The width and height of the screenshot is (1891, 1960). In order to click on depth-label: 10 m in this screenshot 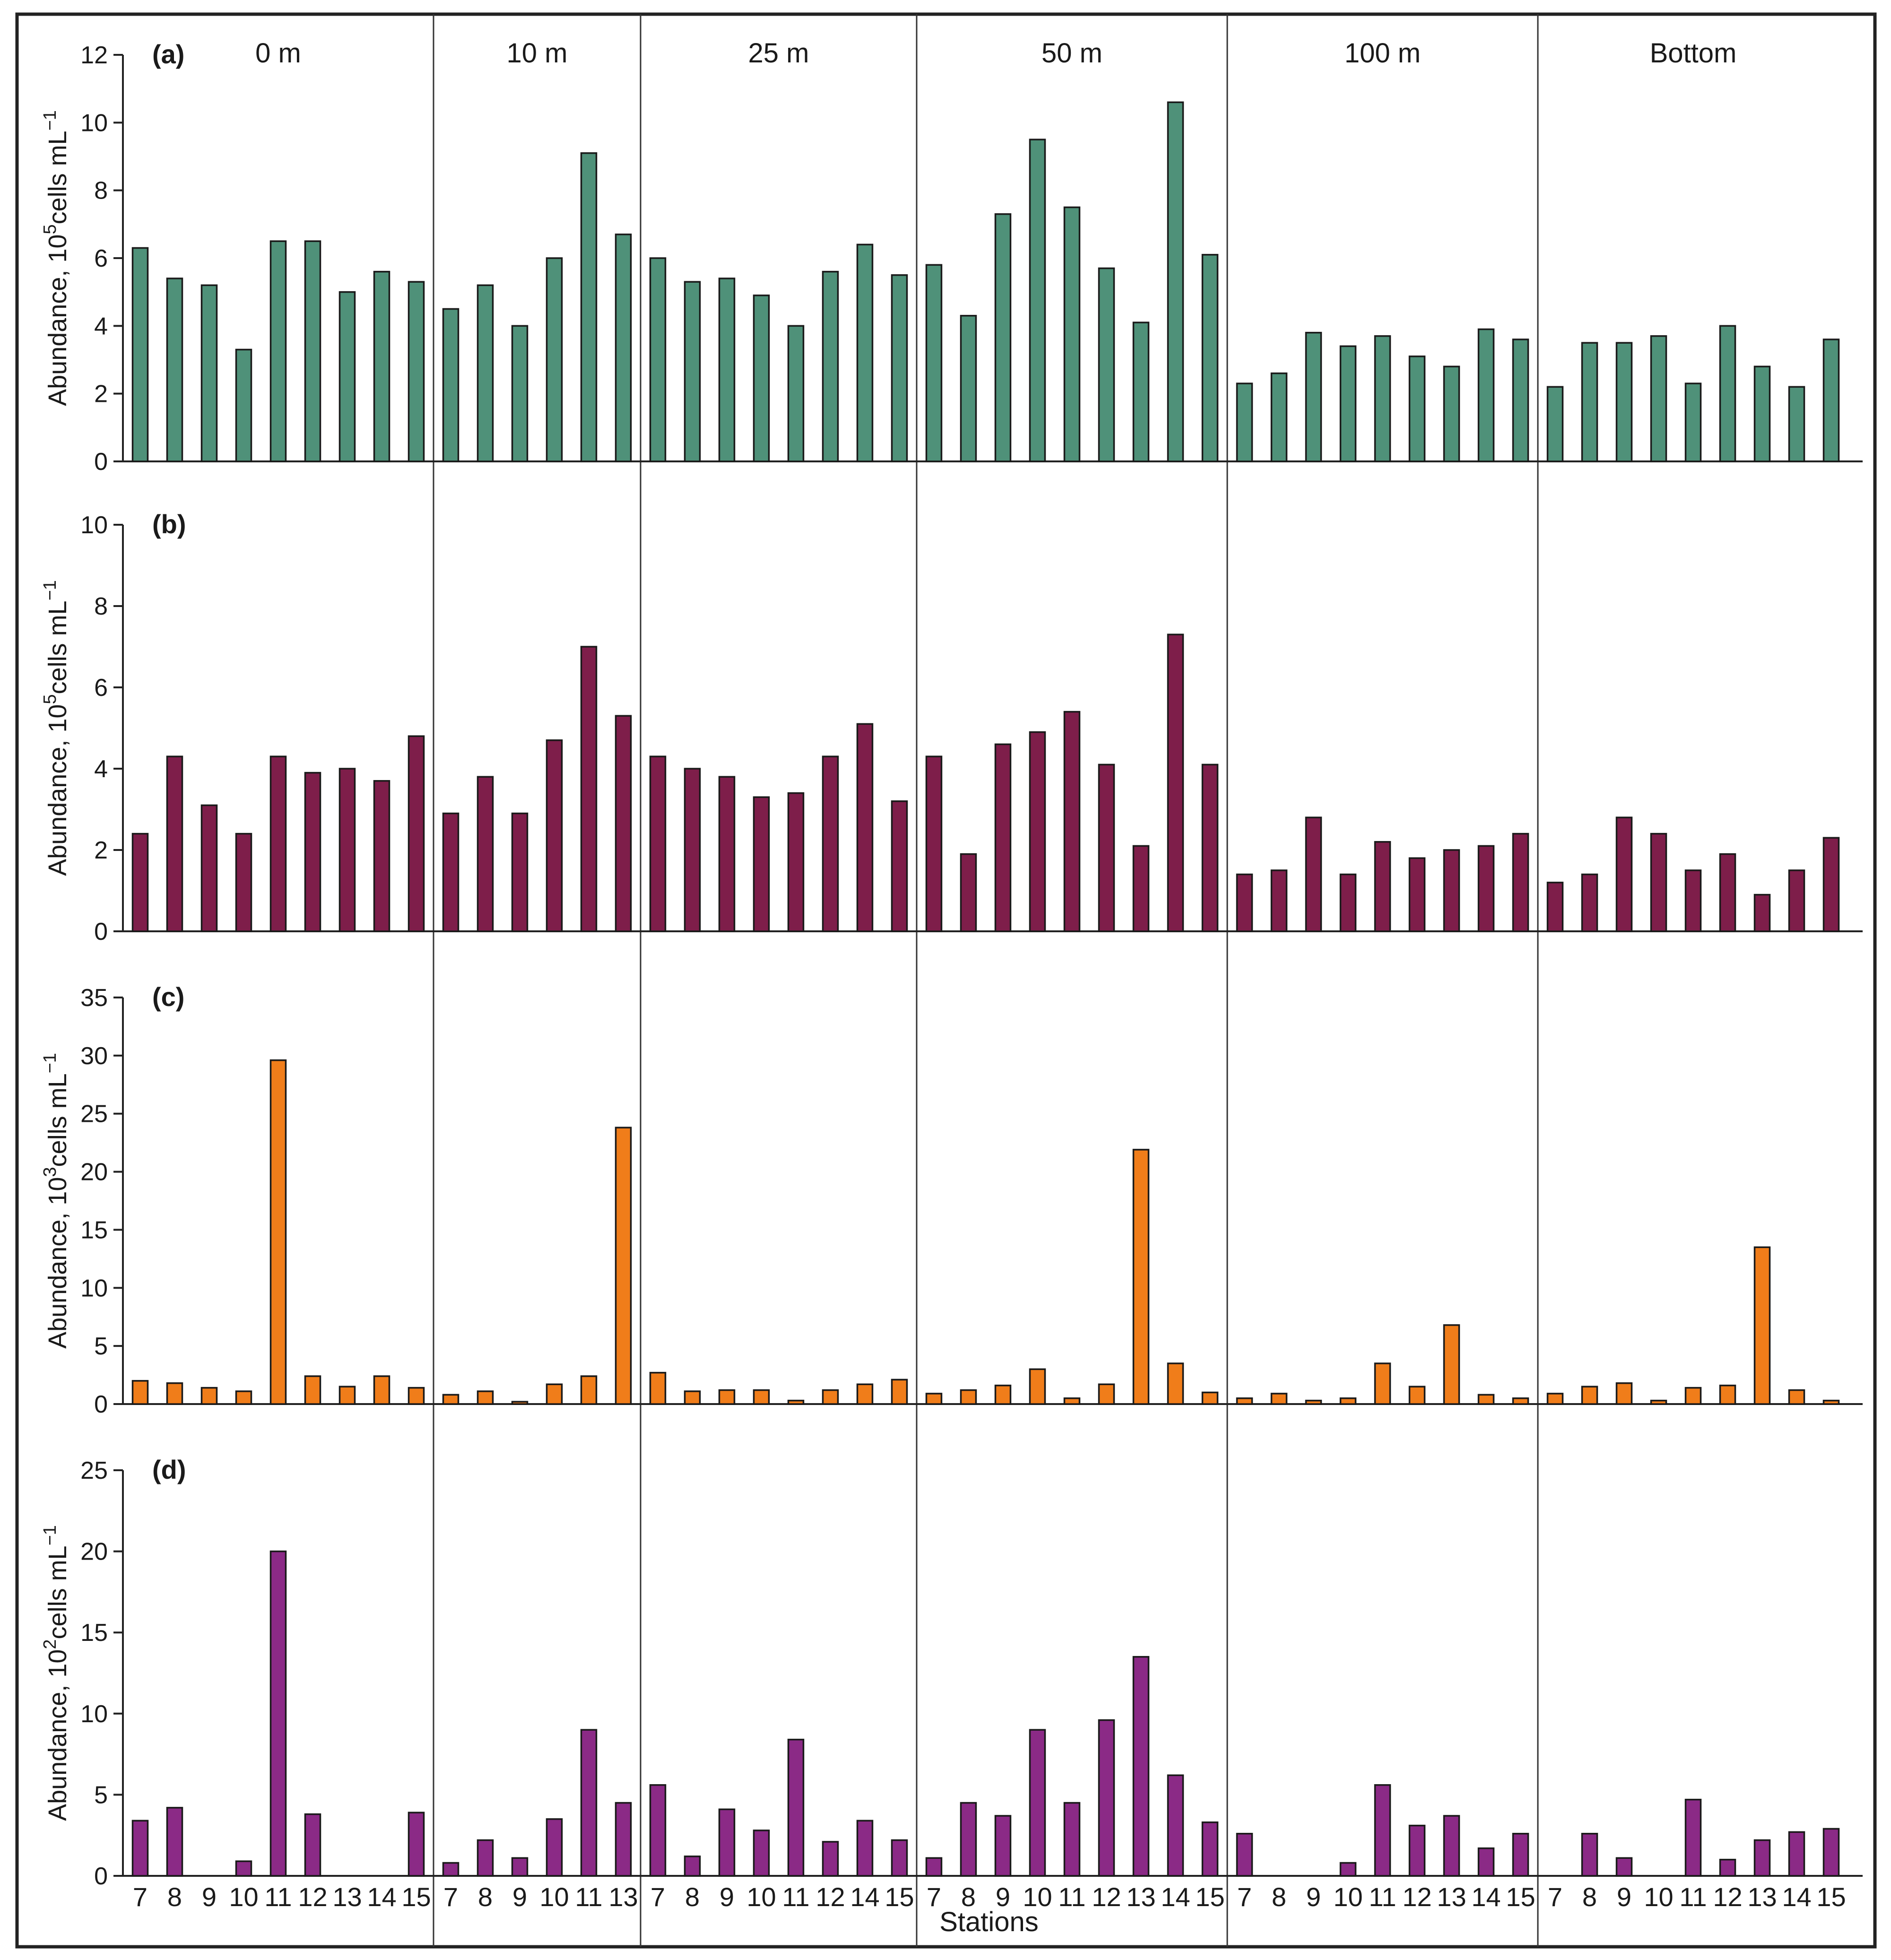, I will do `click(537, 54)`.